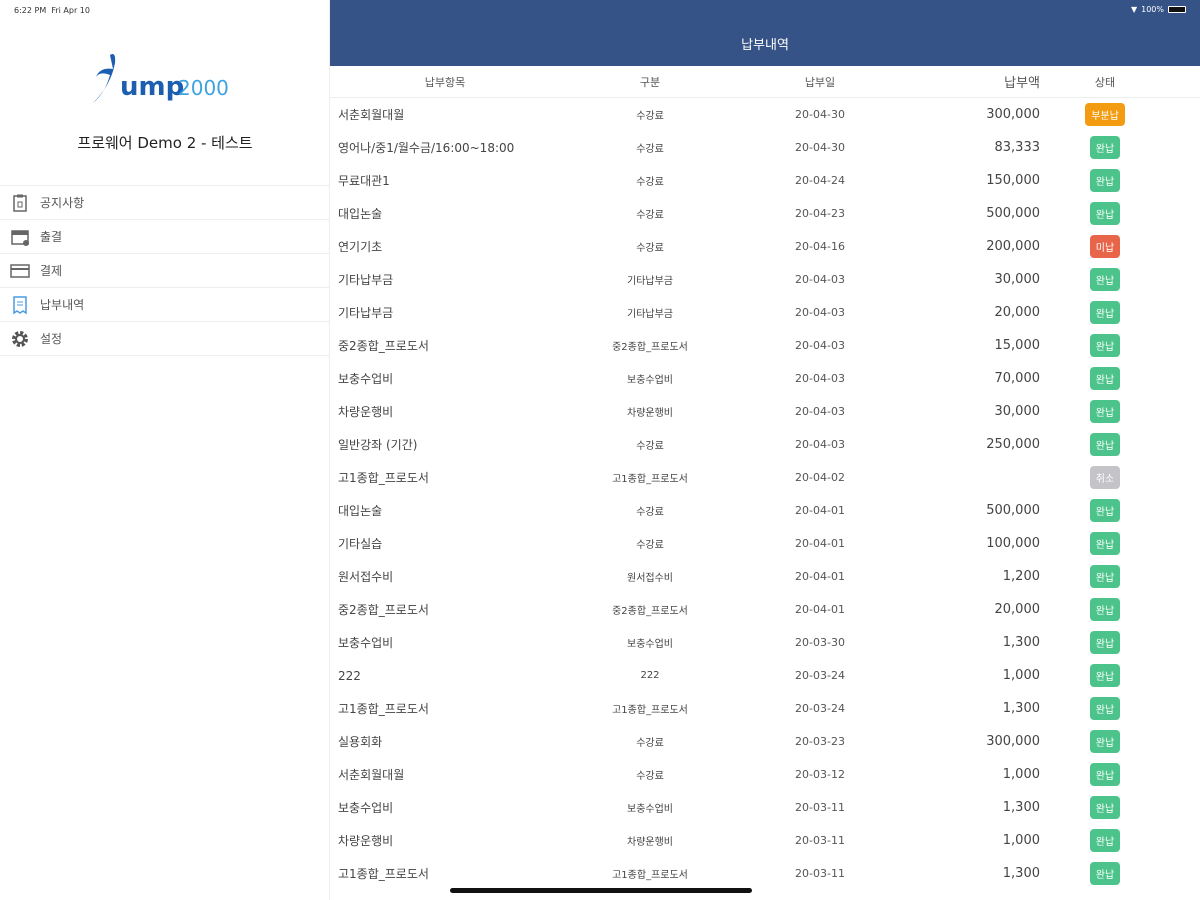 The width and height of the screenshot is (1200, 900). I want to click on category: 원서접수비, so click(650, 578).